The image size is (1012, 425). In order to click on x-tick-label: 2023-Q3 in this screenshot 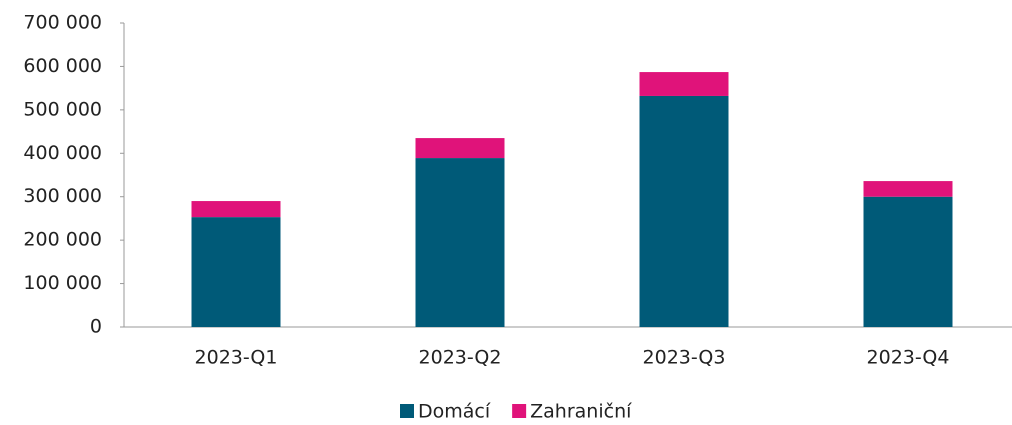, I will do `click(684, 358)`.